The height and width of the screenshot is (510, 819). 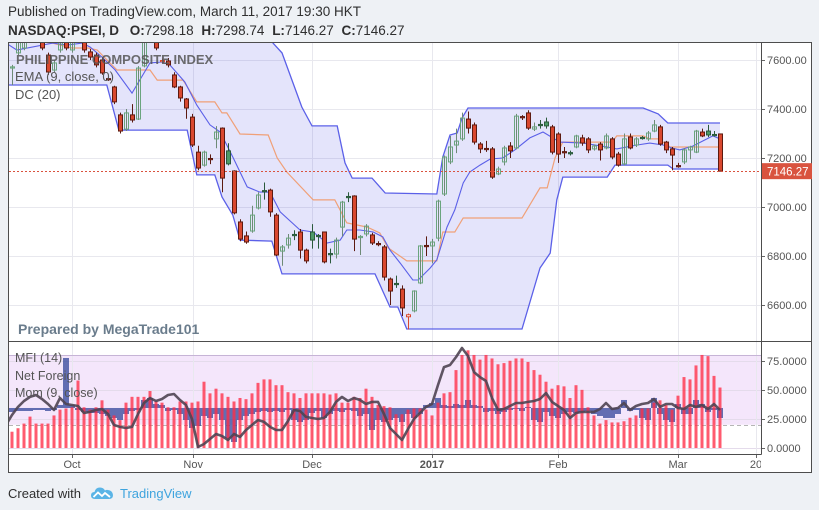 What do you see at coordinates (38, 94) in the screenshot?
I see `legend-donchian: DC (20)` at bounding box center [38, 94].